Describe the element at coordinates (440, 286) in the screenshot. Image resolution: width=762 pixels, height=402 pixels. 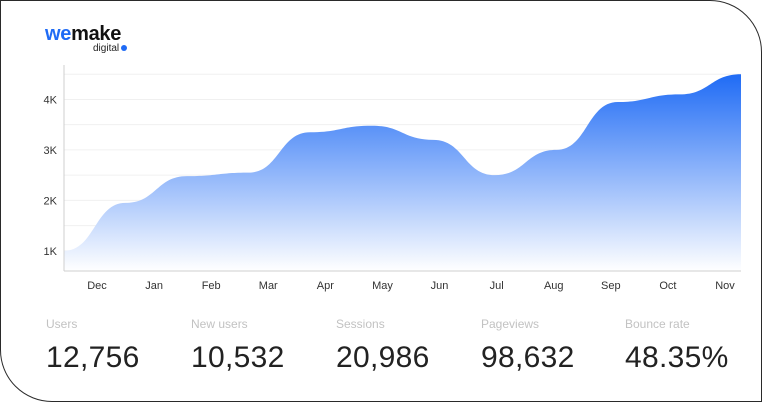
I see `x-tick-label: Jun` at that location.